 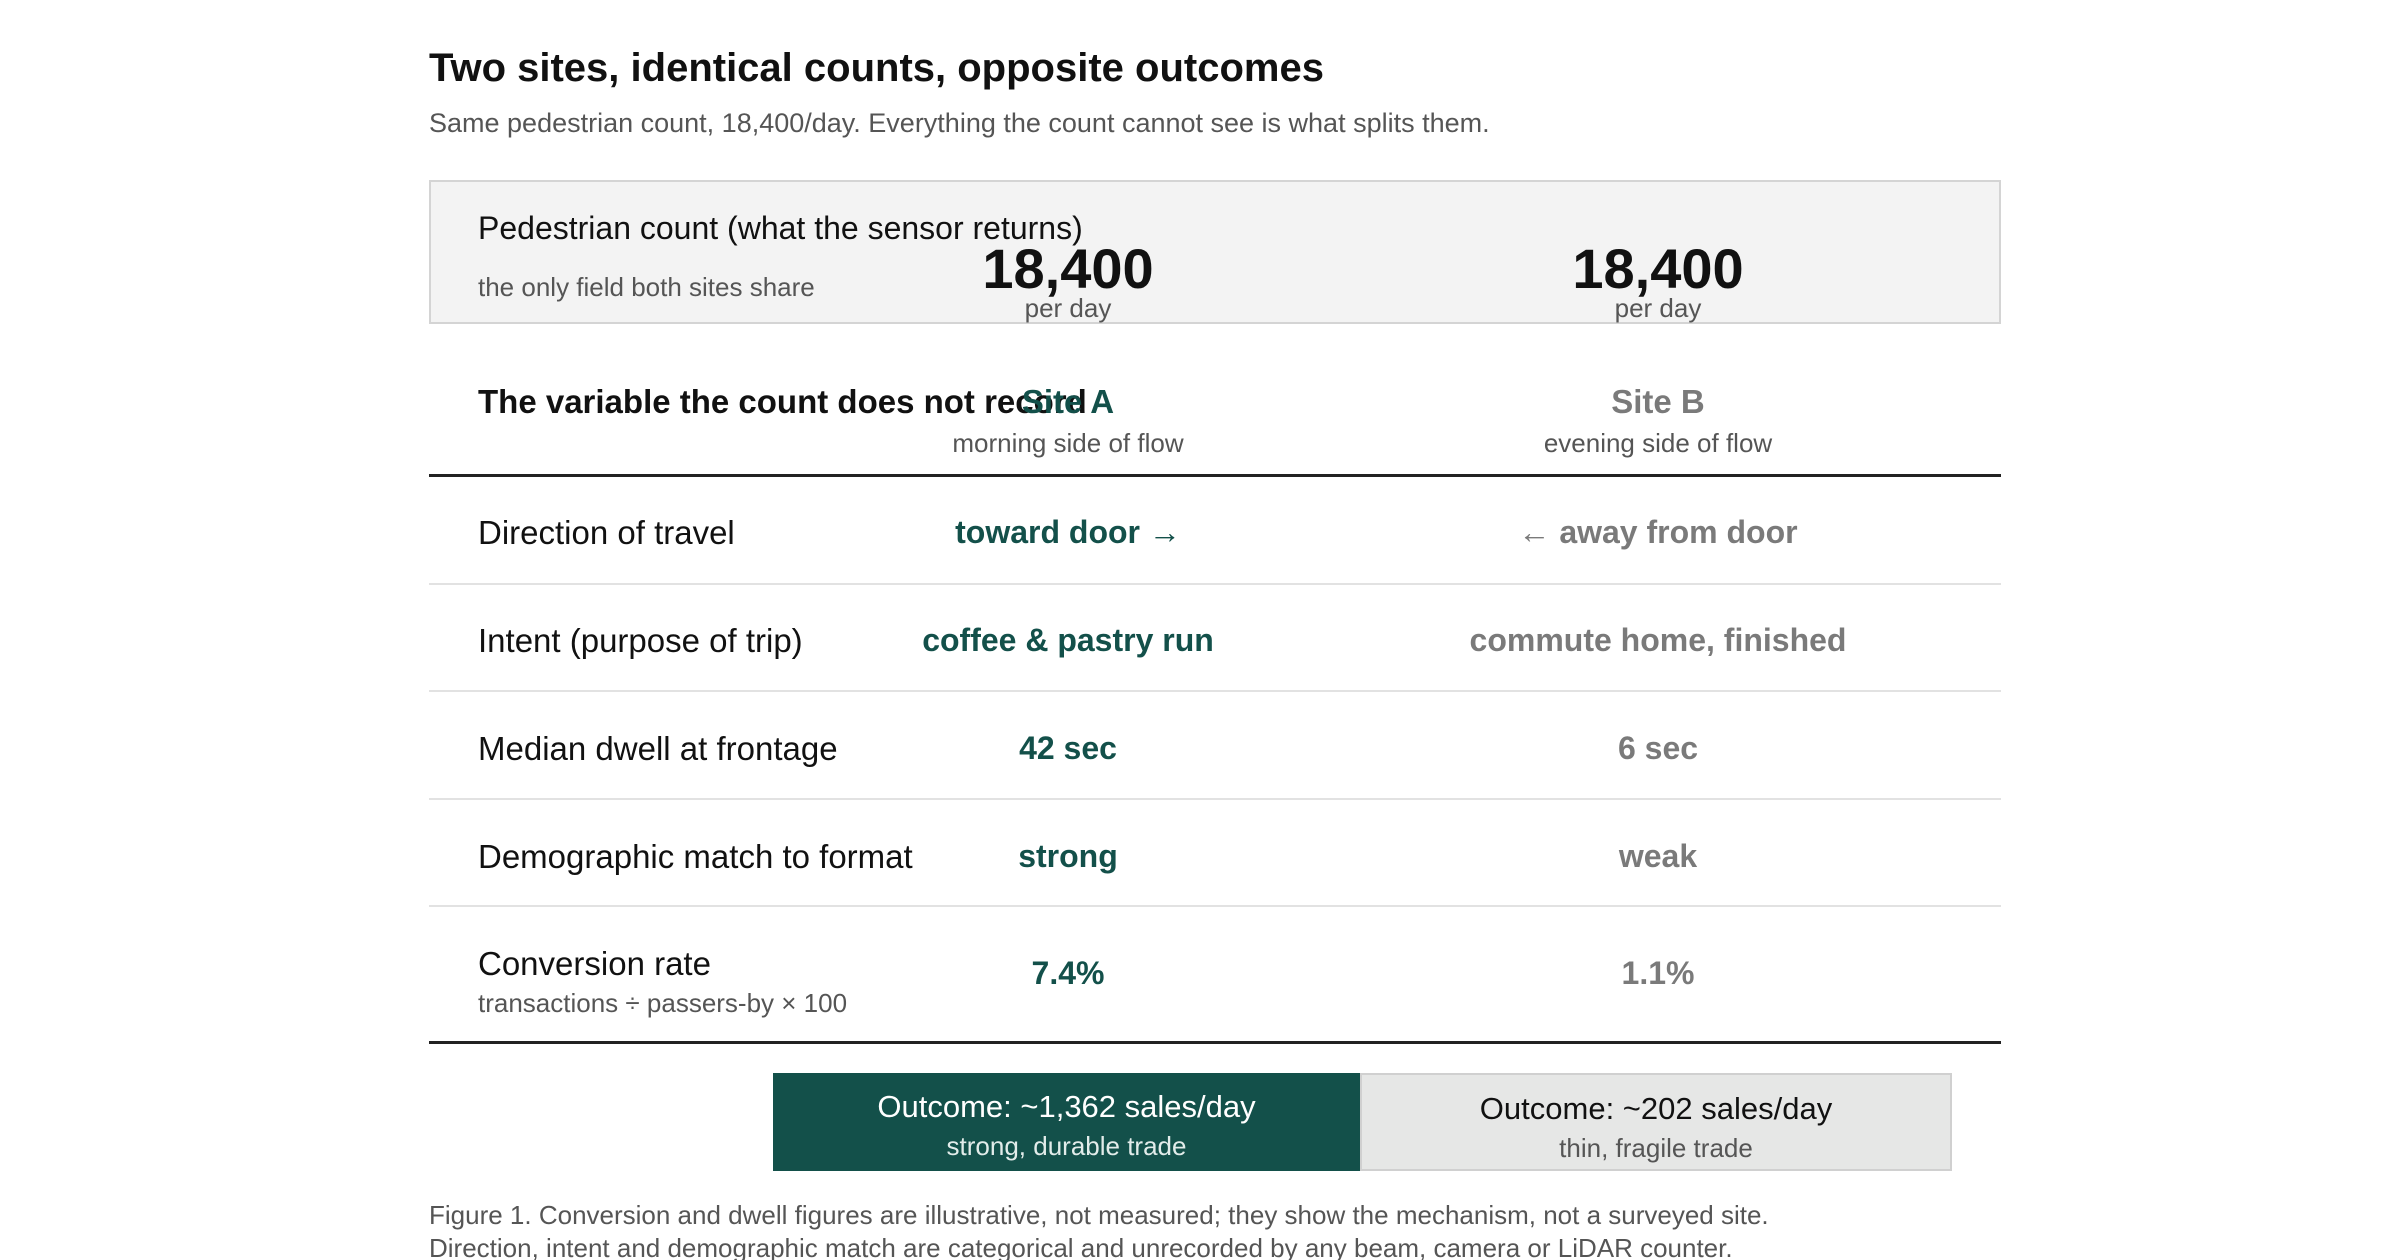 What do you see at coordinates (1068, 401) in the screenshot?
I see `site-a-header: Site A` at bounding box center [1068, 401].